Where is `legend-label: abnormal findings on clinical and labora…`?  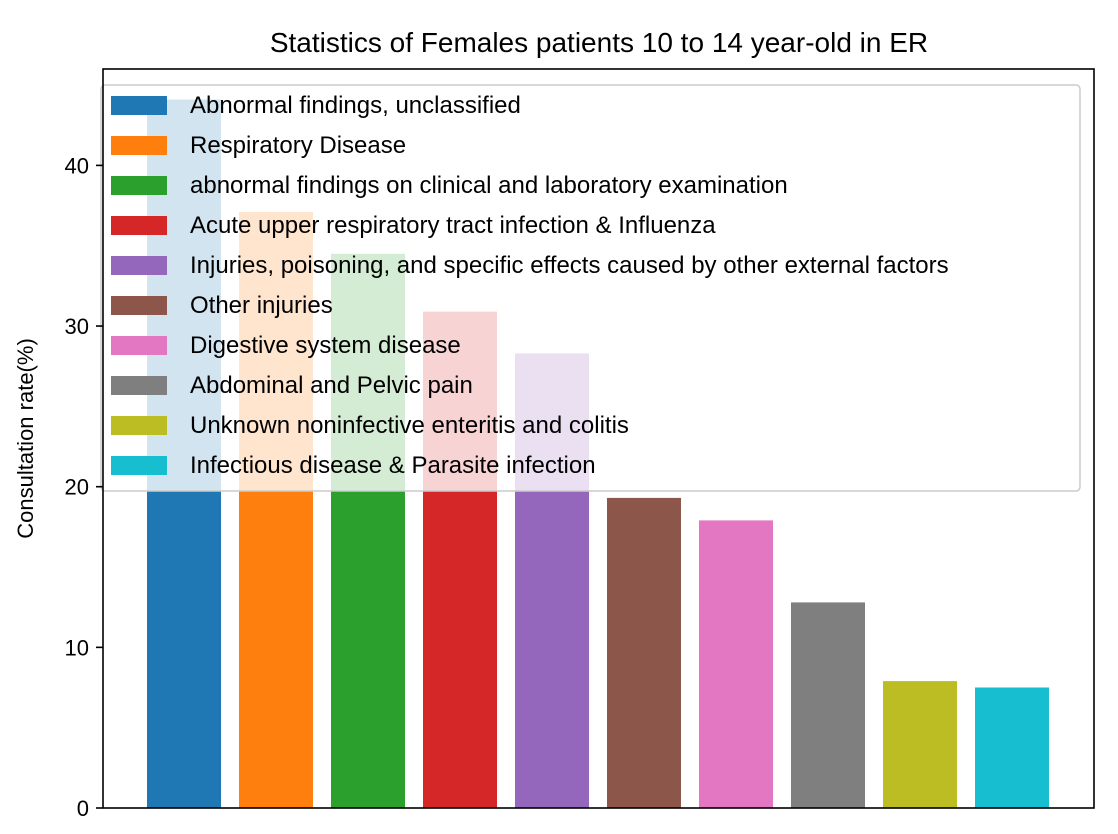 legend-label: abnormal findings on clinical and labora… is located at coordinates (489, 185).